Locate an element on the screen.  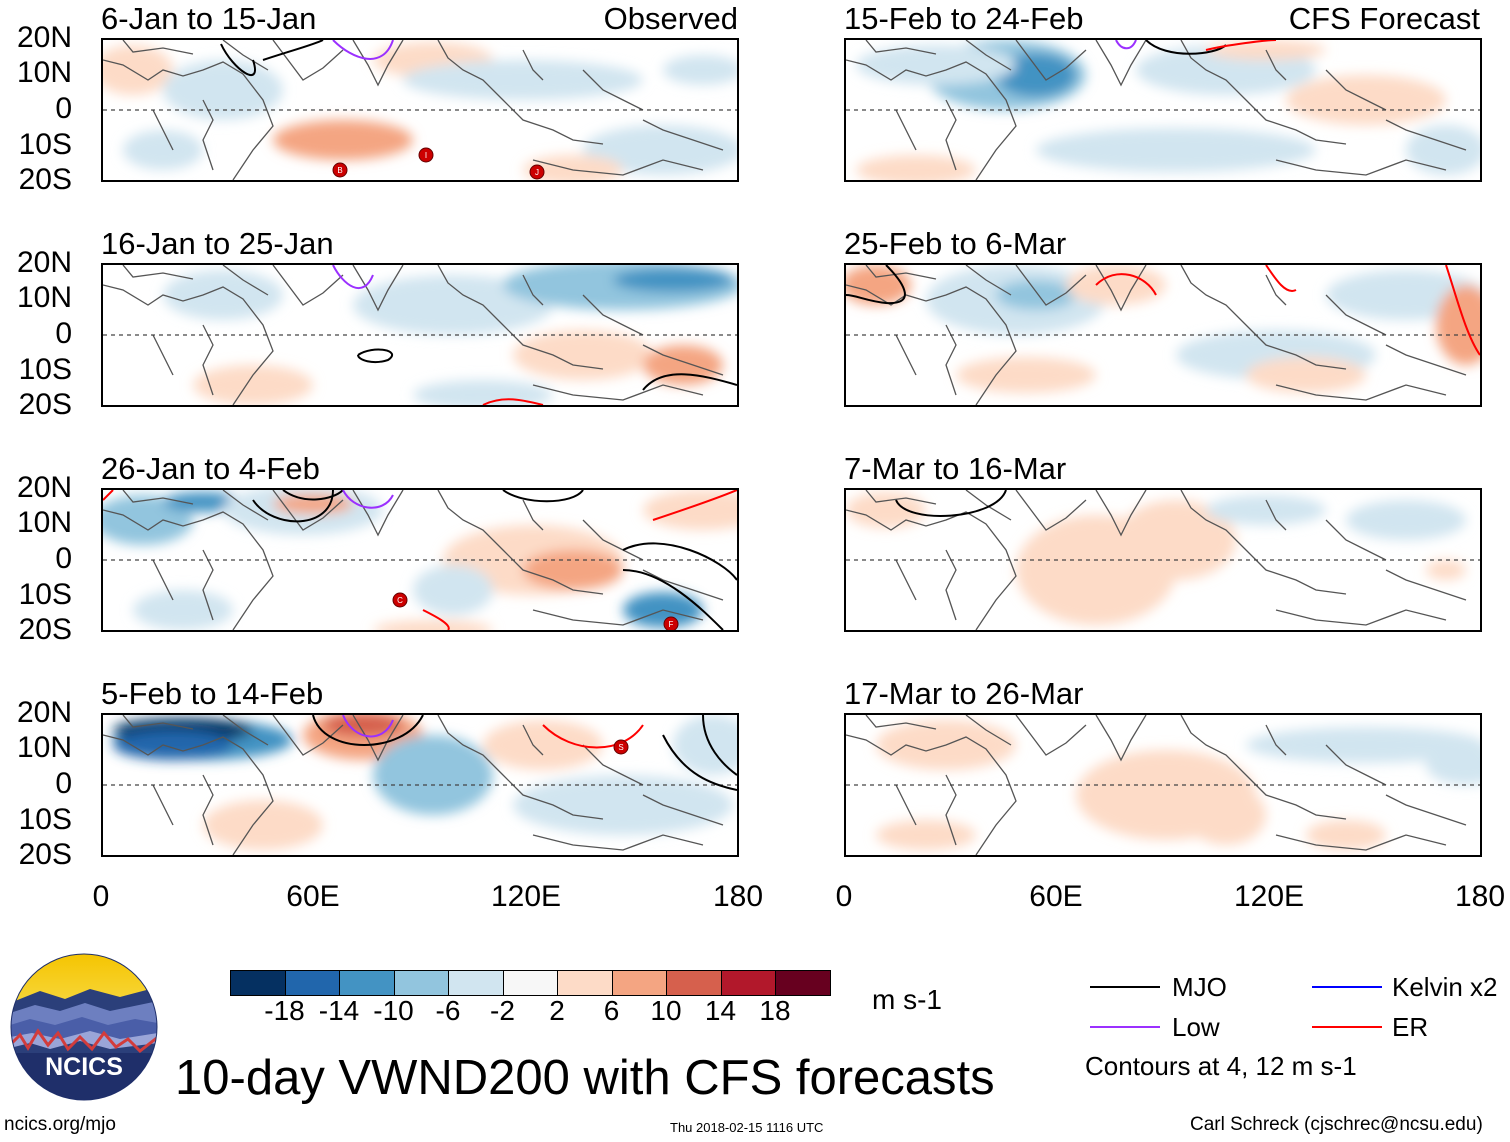
lon-label-right-180: 180 is located at coordinates (1480, 896).